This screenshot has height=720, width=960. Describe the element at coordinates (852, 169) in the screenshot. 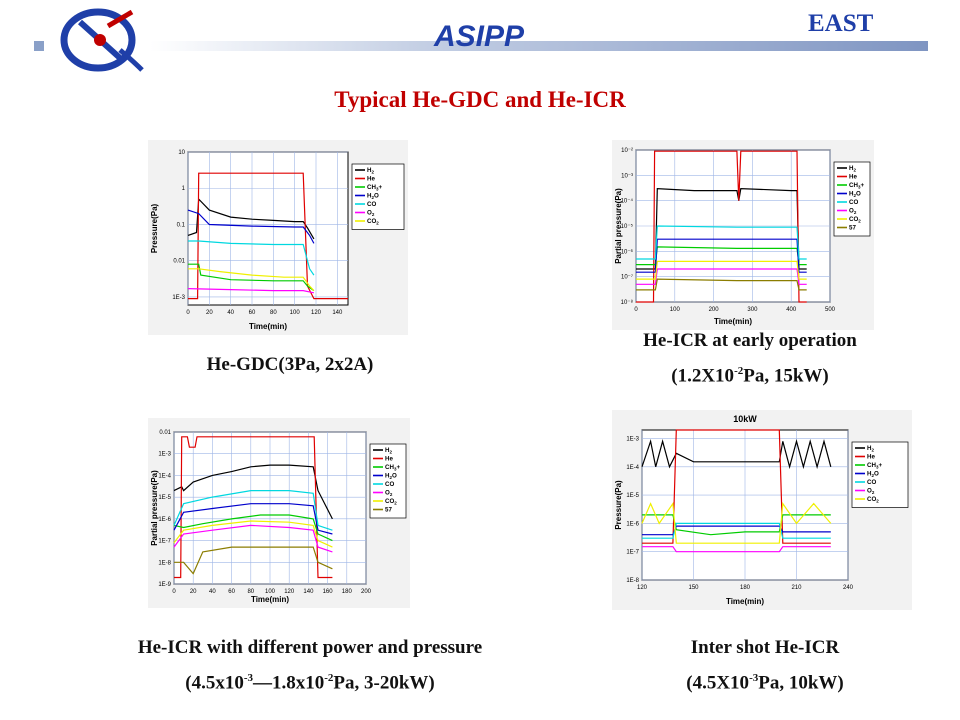

I see `chart-early-legend-label: H2` at that location.